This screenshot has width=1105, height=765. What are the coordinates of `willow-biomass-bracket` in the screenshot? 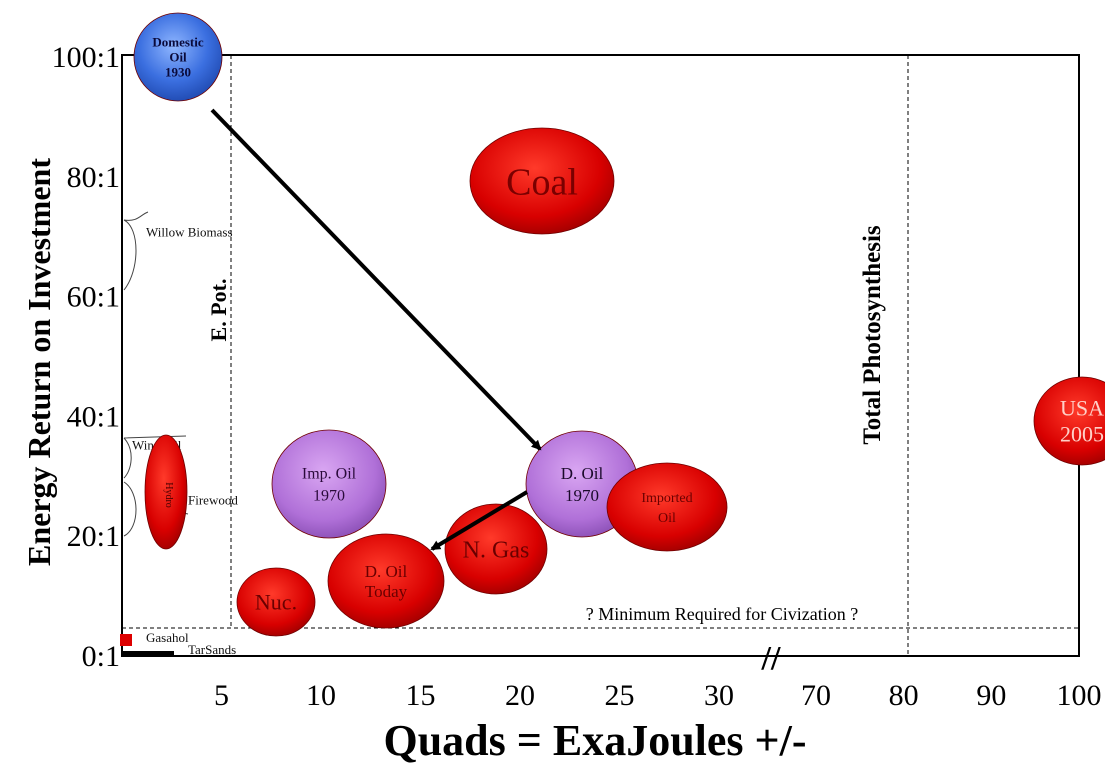 It's located at (136, 251).